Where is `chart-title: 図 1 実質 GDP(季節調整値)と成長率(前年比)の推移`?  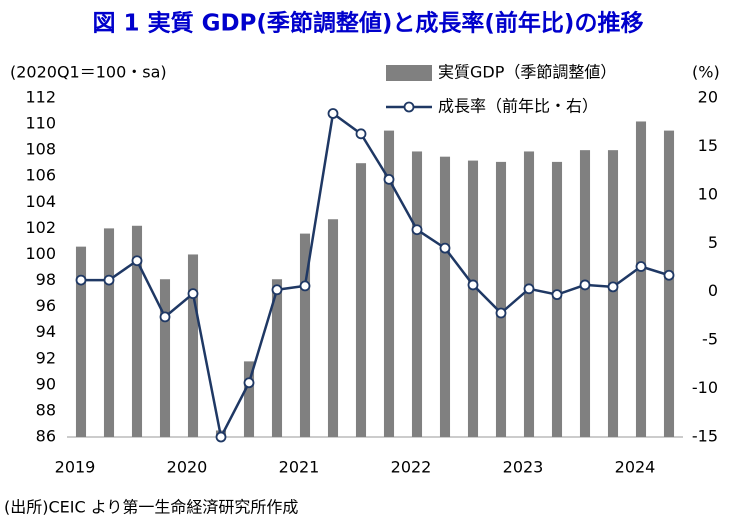 chart-title: 図 1 実質 GDP(季節調整値)と成長率(前年比)の推移 is located at coordinates (368, 23).